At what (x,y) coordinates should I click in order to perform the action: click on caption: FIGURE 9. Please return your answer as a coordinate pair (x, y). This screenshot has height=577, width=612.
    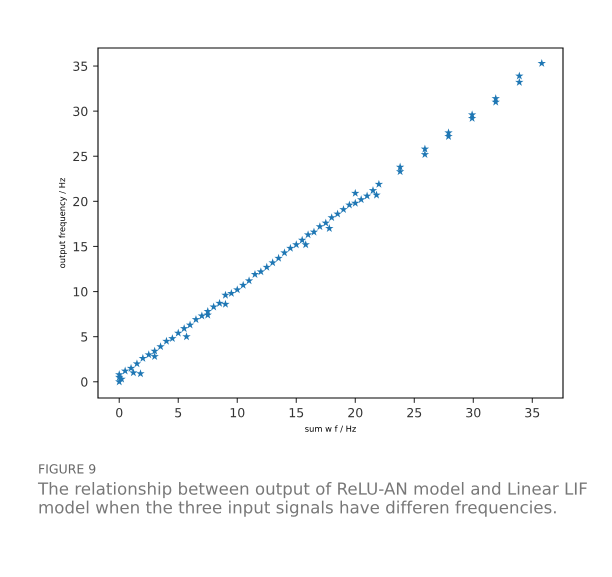
    Looking at the image, I should click on (67, 469).